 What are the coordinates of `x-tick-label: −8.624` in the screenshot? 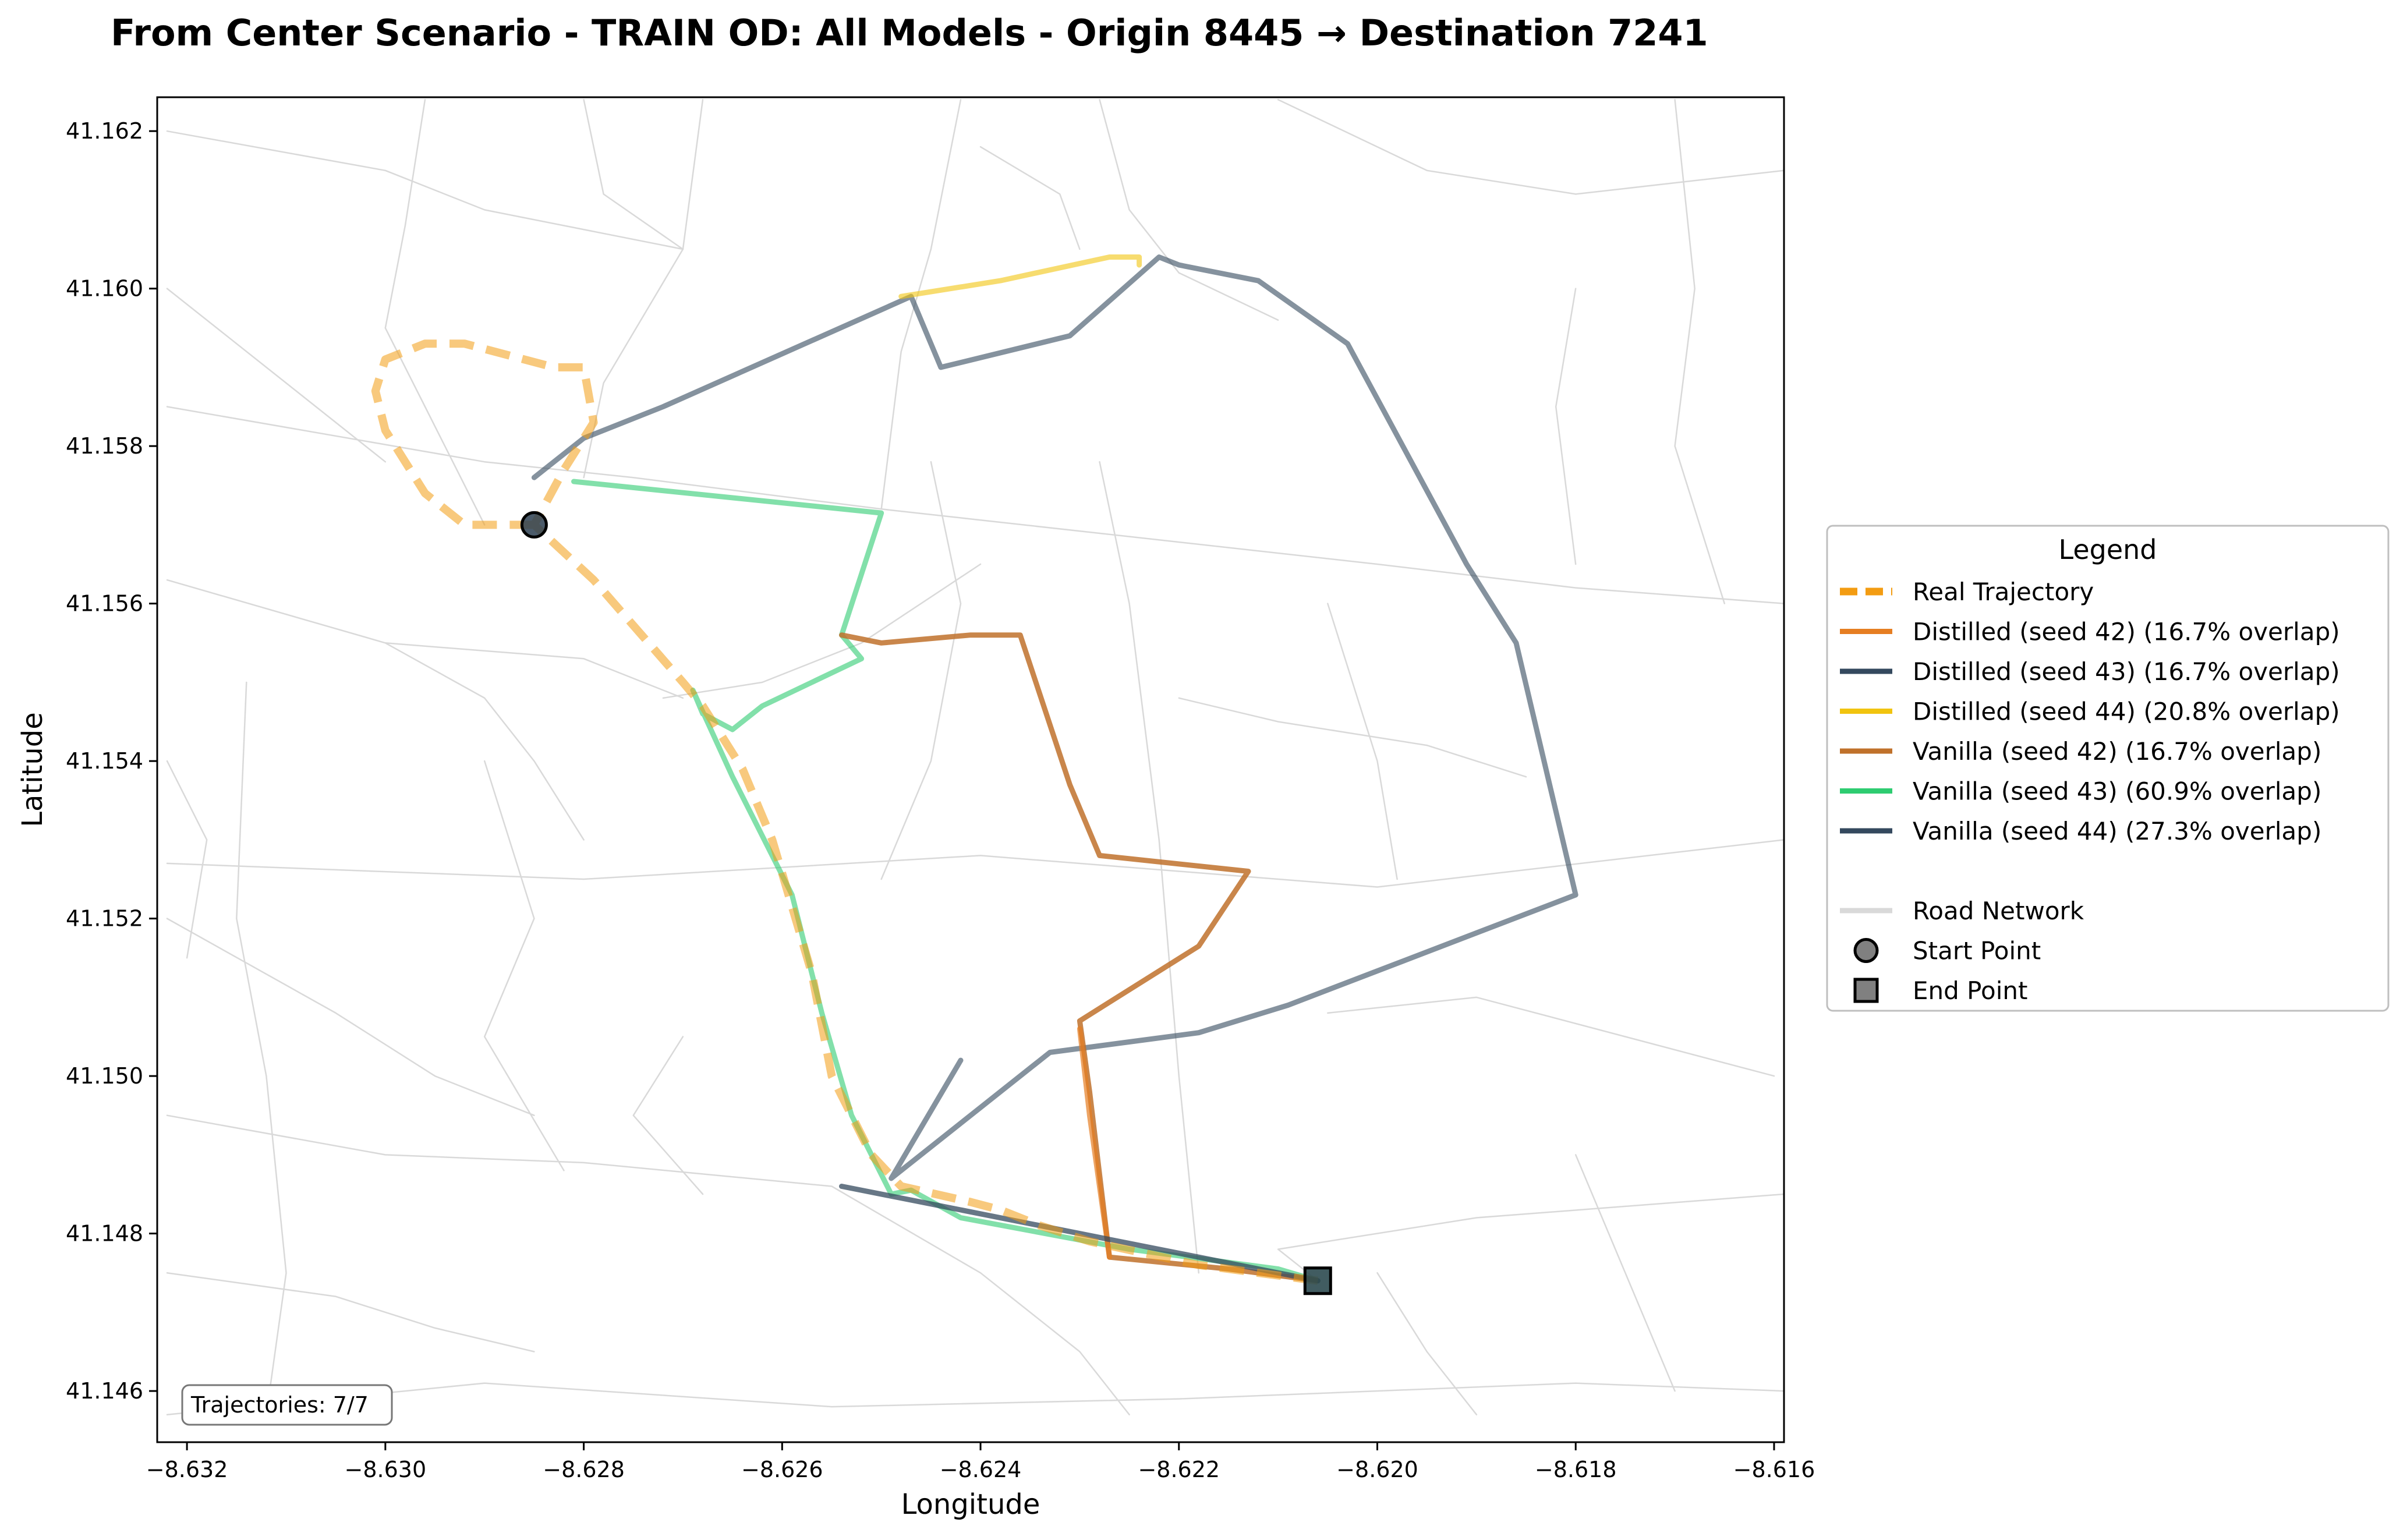 It's located at (981, 1469).